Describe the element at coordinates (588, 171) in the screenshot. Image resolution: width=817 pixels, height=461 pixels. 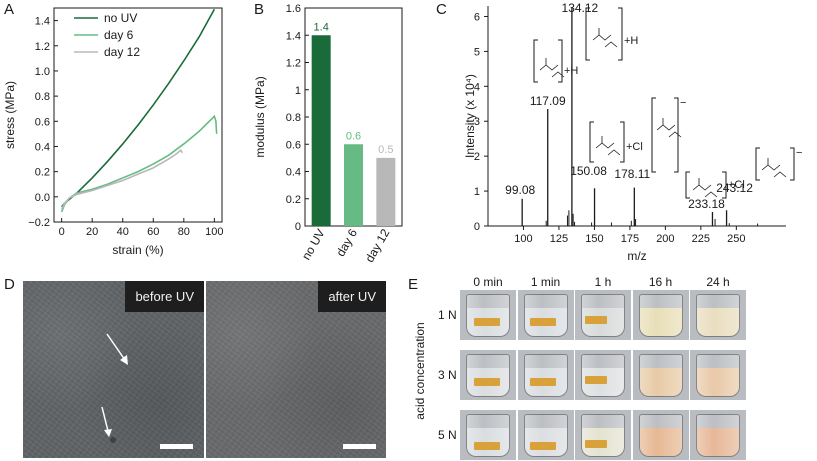
I see `peak-label: 150.08` at that location.